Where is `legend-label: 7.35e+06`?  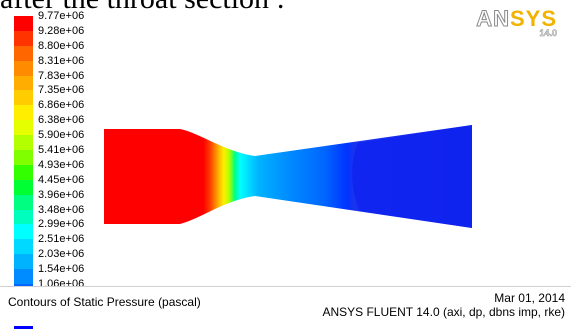
legend-label: 7.35e+06 is located at coordinates (61, 90).